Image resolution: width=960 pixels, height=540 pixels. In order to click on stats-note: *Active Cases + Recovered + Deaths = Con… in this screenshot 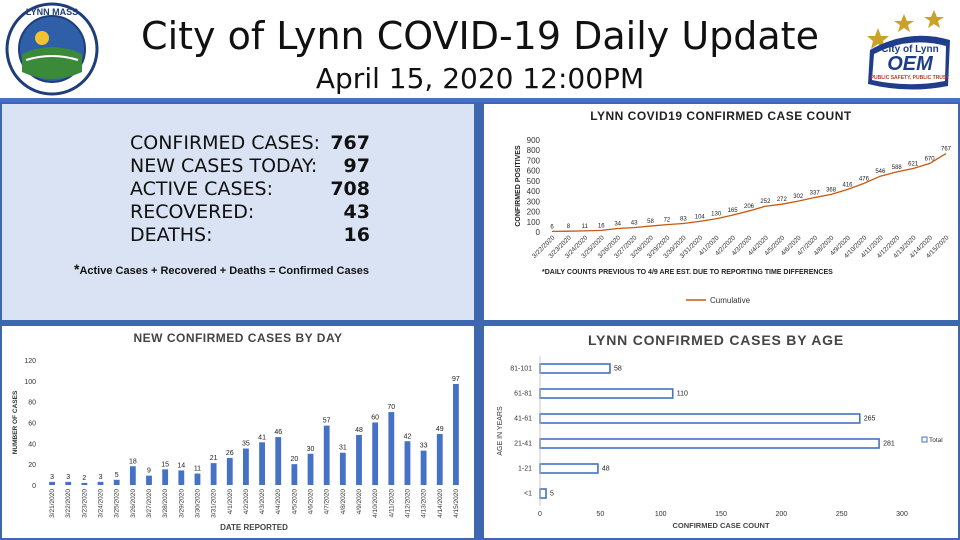, I will do `click(221, 269)`.